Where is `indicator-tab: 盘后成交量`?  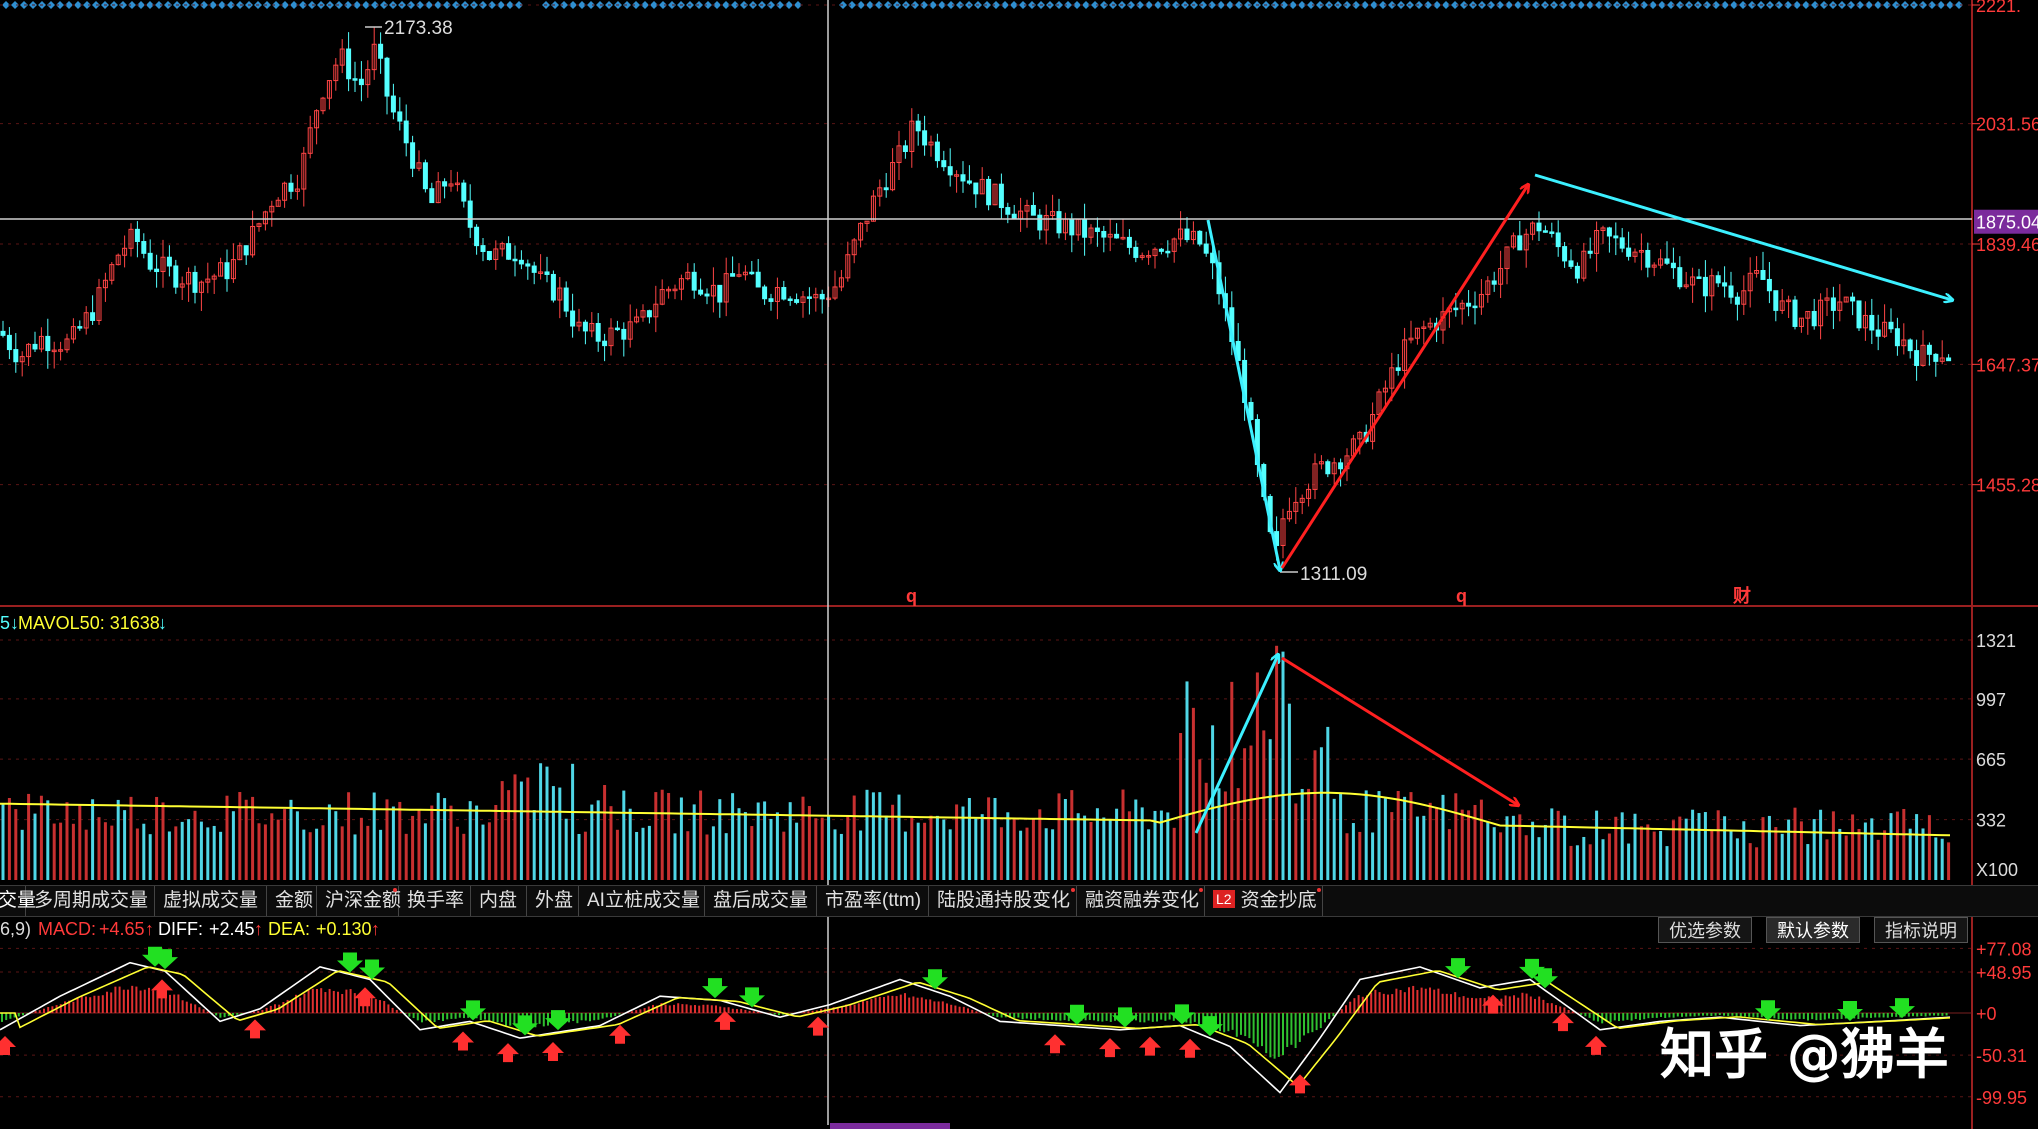
indicator-tab: 盘后成交量 is located at coordinates (761, 901).